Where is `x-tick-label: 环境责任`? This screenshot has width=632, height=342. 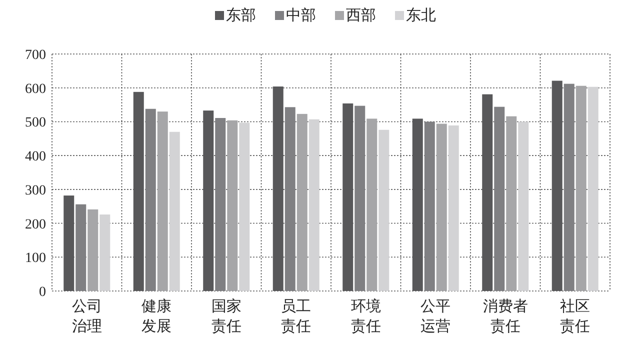 x-tick-label: 环境责任 is located at coordinates (365, 316).